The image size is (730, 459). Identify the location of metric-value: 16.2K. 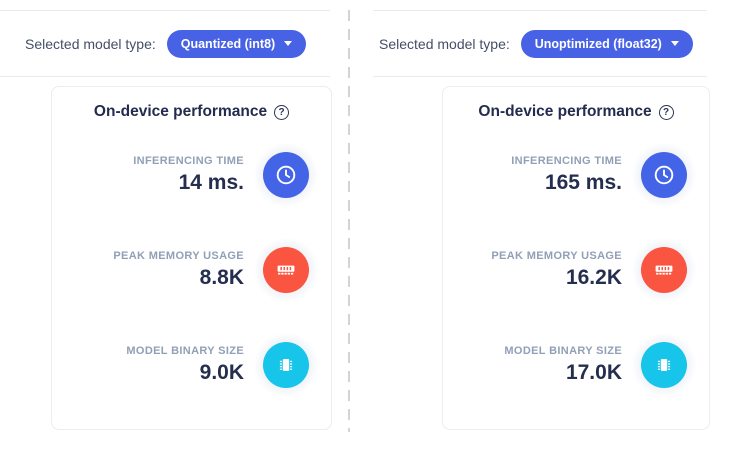
(593, 277).